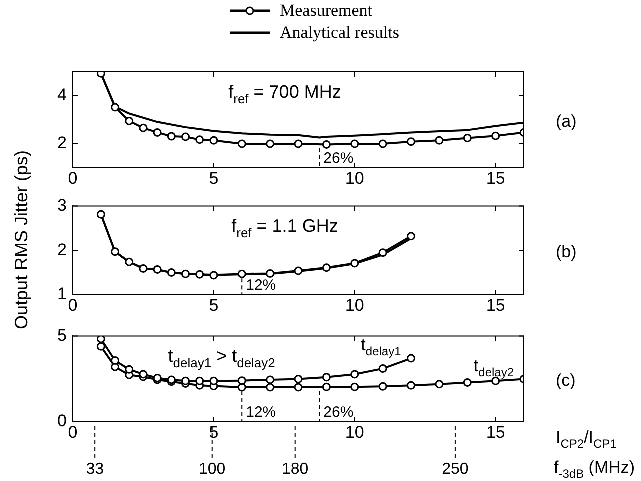 Image resolution: width=641 pixels, height=481 pixels. Describe the element at coordinates (340, 33) in the screenshot. I see `legend-label: Analytical results` at that location.